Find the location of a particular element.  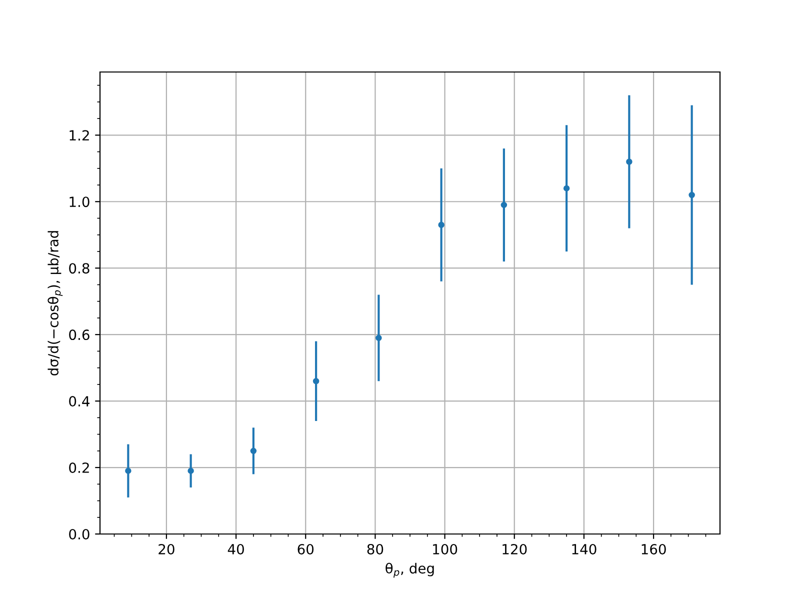

x-tick-label: 140 is located at coordinates (584, 549).